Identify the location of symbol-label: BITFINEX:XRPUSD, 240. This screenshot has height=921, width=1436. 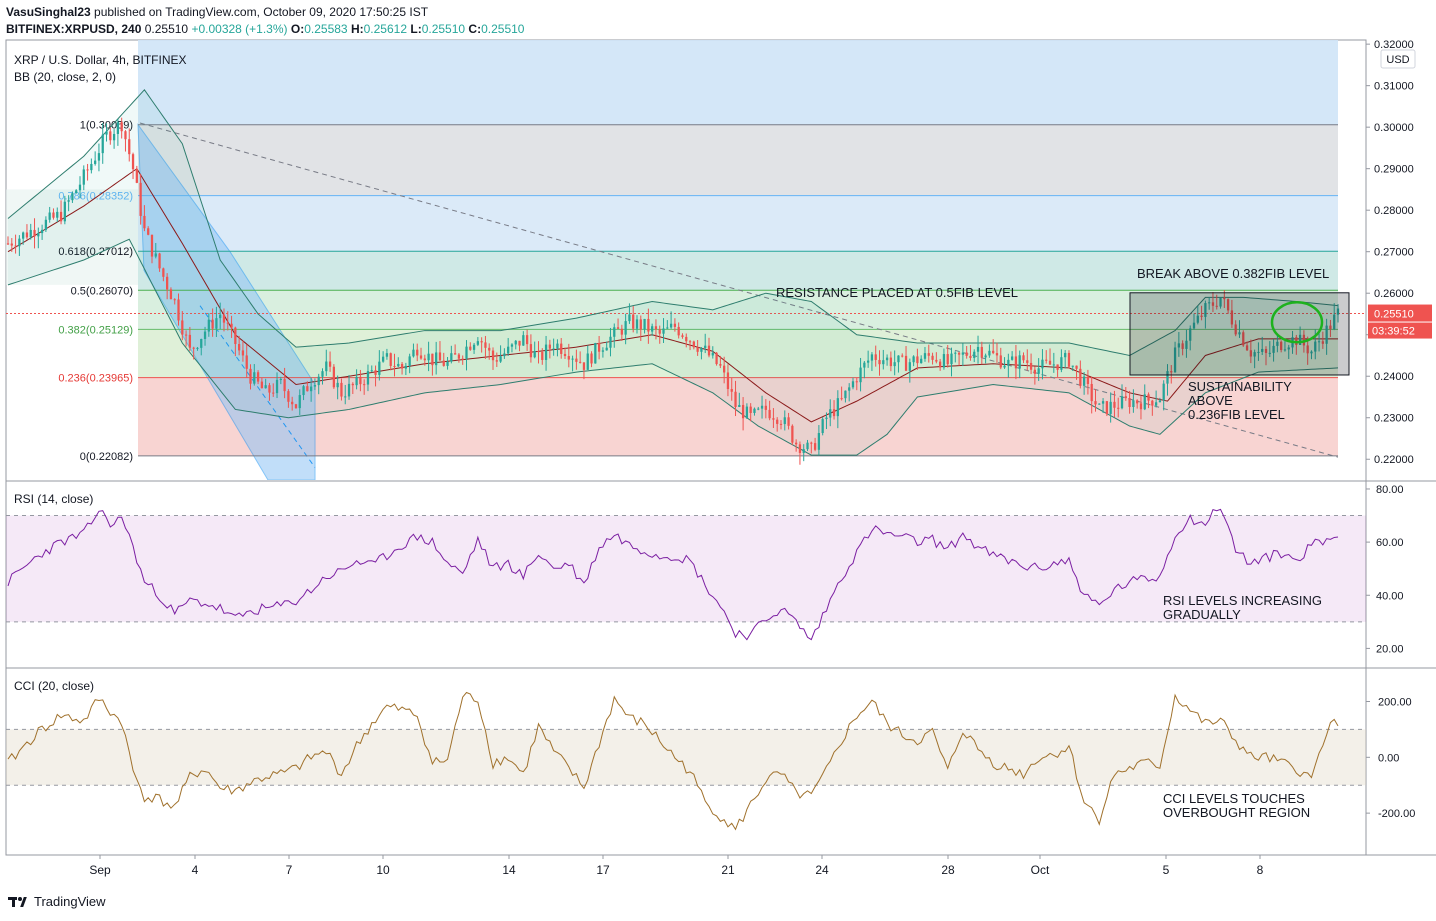
(74, 29).